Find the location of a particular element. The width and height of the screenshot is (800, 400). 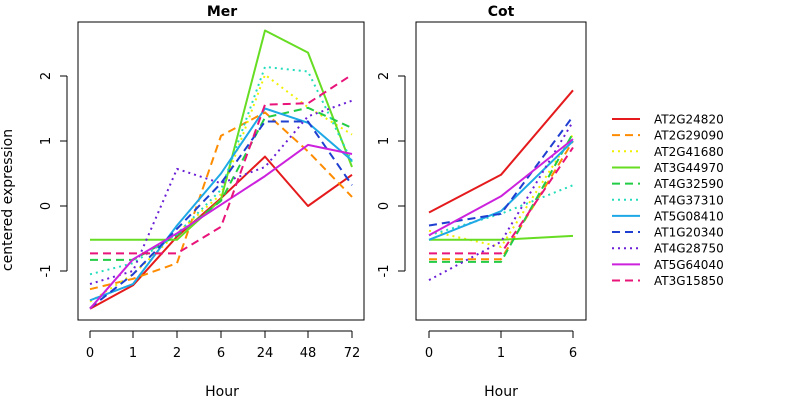

panel-cot-title: Cot is located at coordinates (501, 12).